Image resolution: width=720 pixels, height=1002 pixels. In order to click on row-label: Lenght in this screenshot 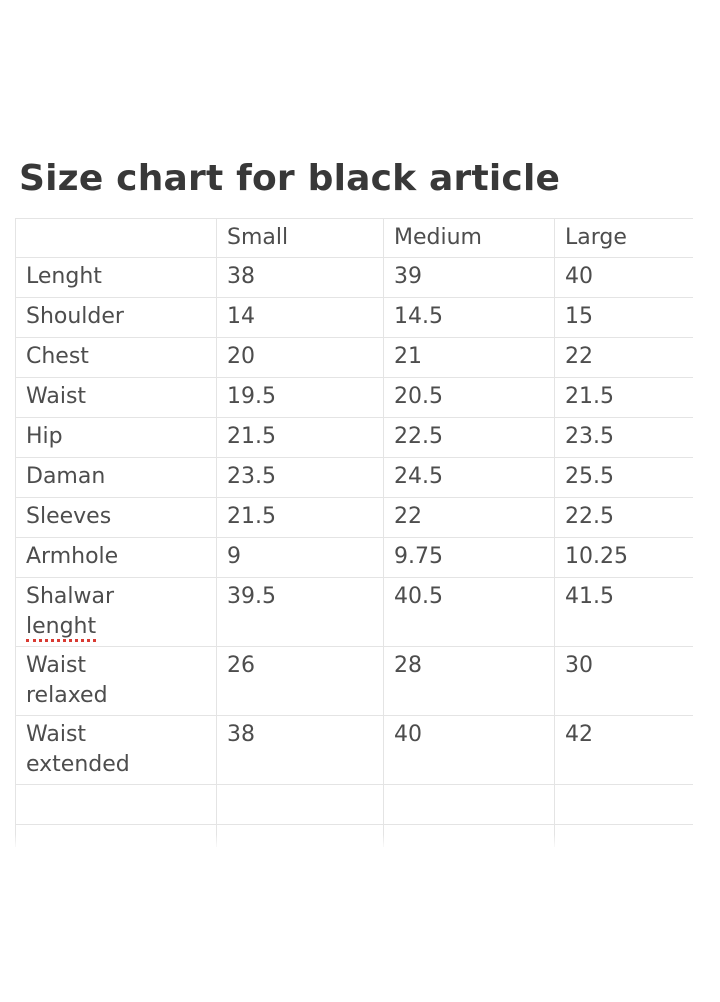, I will do `click(116, 277)`.